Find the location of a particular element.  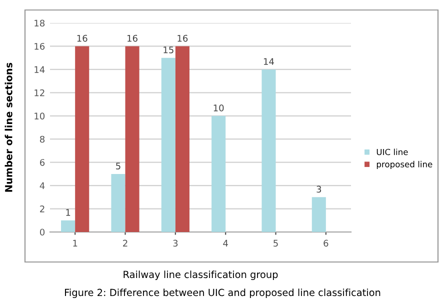

legend-label: UIC line is located at coordinates (392, 152).